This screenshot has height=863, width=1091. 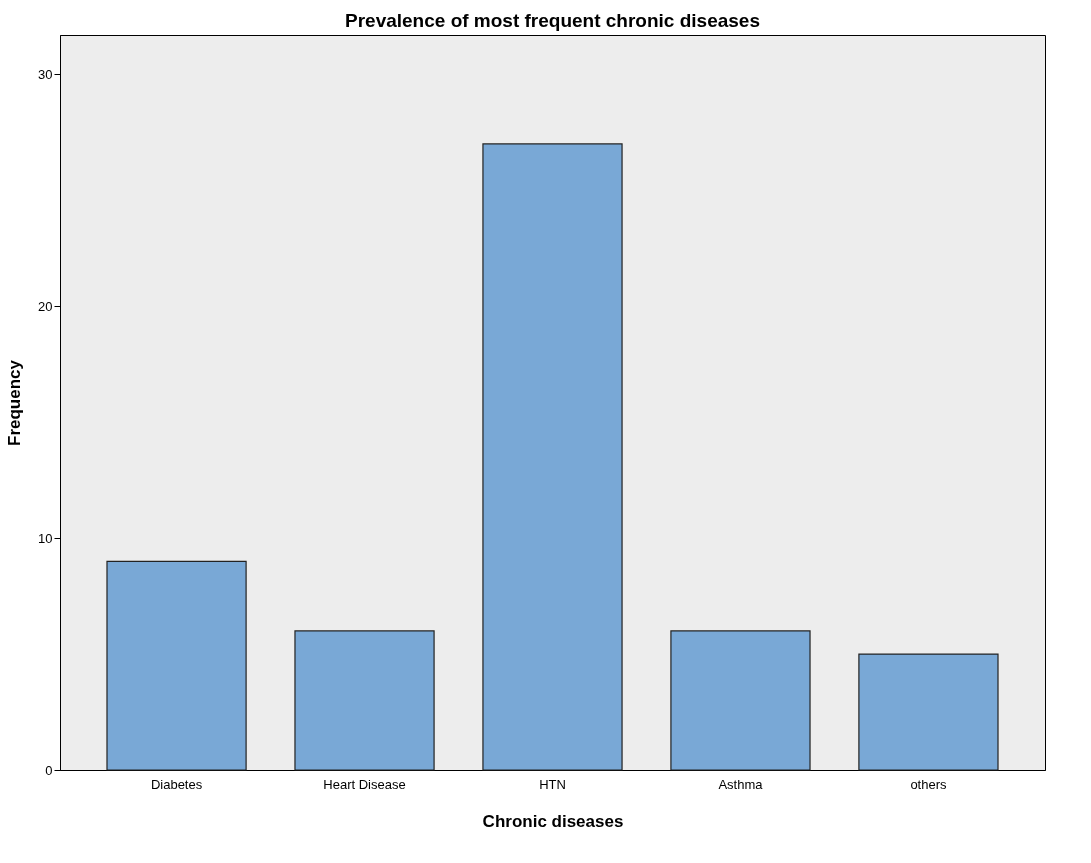 What do you see at coordinates (49, 770) in the screenshot?
I see `y-tick-label: 0` at bounding box center [49, 770].